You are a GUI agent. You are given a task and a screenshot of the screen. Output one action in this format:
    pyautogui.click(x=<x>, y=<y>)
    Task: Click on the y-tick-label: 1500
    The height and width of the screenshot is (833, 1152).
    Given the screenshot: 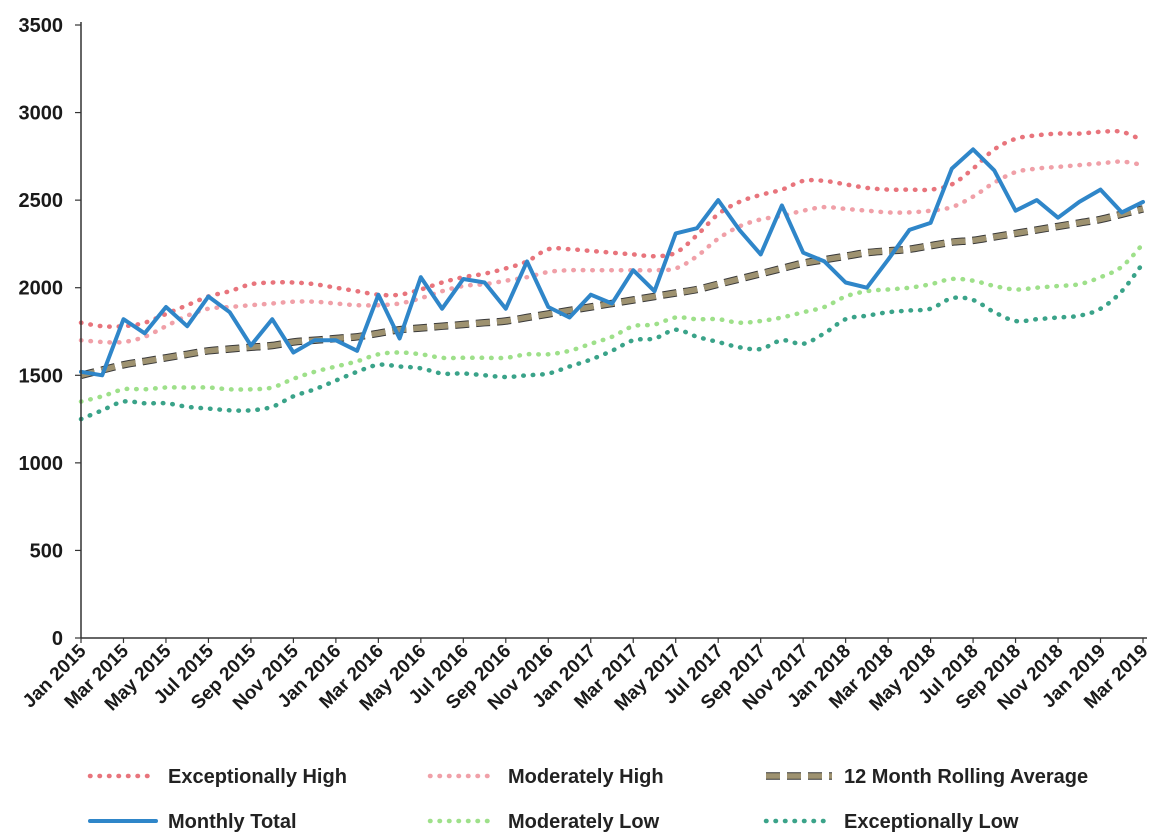 What is the action you would take?
    pyautogui.click(x=41, y=376)
    